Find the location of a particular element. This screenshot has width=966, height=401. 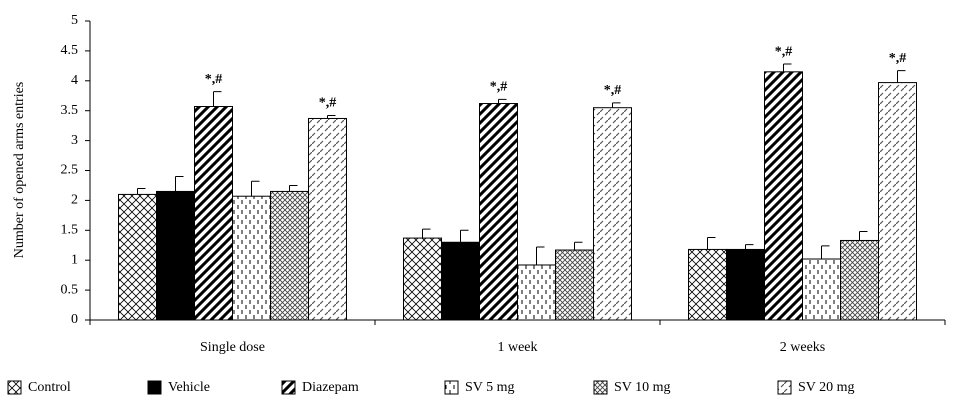

y-tick-label: 1.5 is located at coordinates (70, 230).